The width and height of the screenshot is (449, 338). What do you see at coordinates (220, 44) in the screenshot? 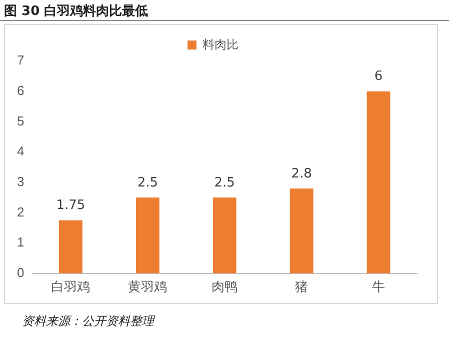
I see `legend-label: 料肉比` at bounding box center [220, 44].